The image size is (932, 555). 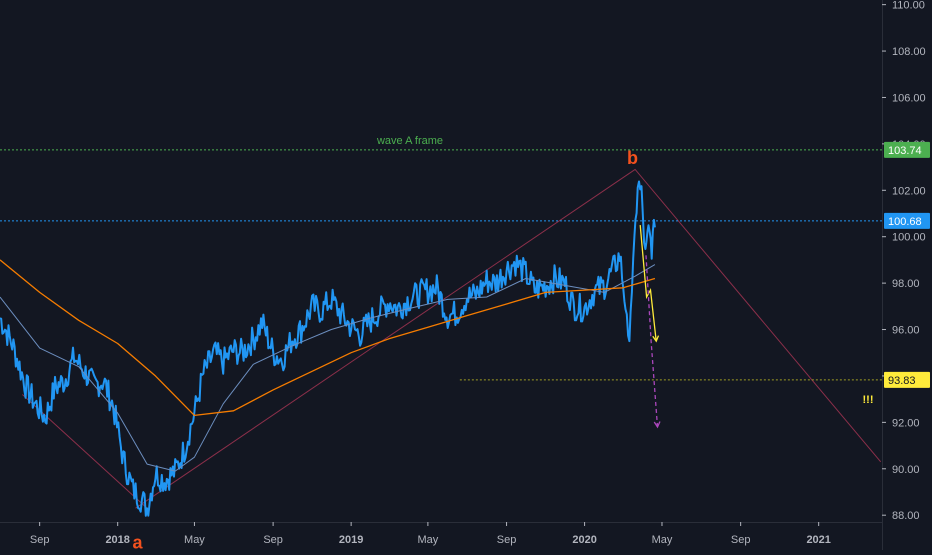 I want to click on yellow-arrowhead-icon, so click(x=656, y=339).